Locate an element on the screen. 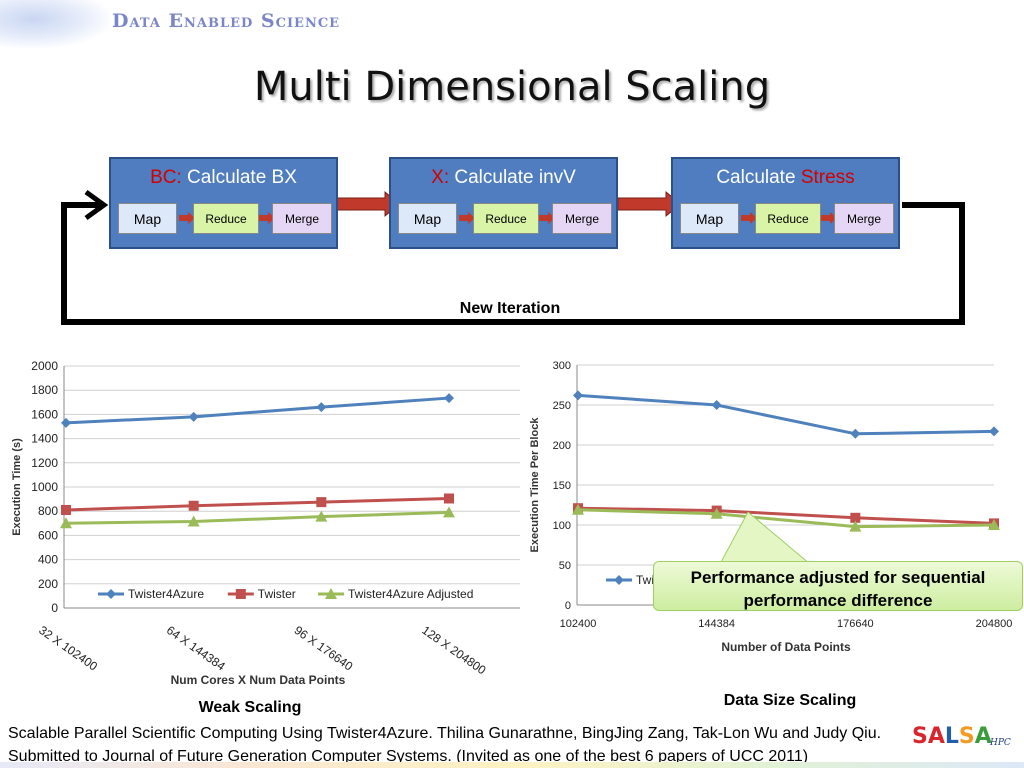 The image size is (1024, 768). x-axis-label: Number of Data Points is located at coordinates (786, 647).